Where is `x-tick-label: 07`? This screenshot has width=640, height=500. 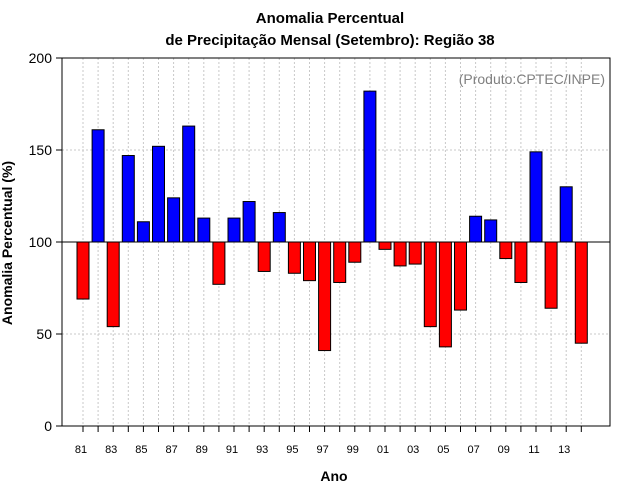
x-tick-label: 07 is located at coordinates (473, 450).